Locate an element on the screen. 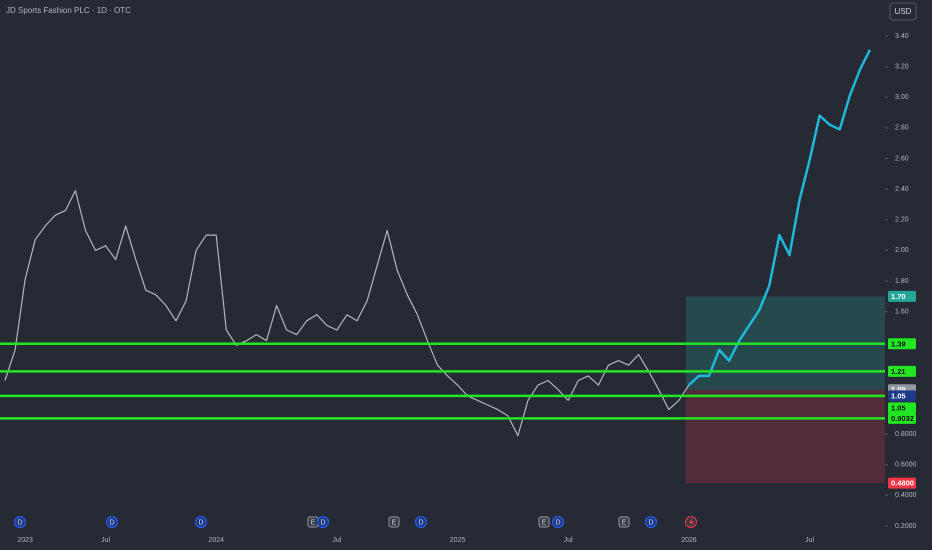  y-tick-label: 0.4000 is located at coordinates (906, 495).